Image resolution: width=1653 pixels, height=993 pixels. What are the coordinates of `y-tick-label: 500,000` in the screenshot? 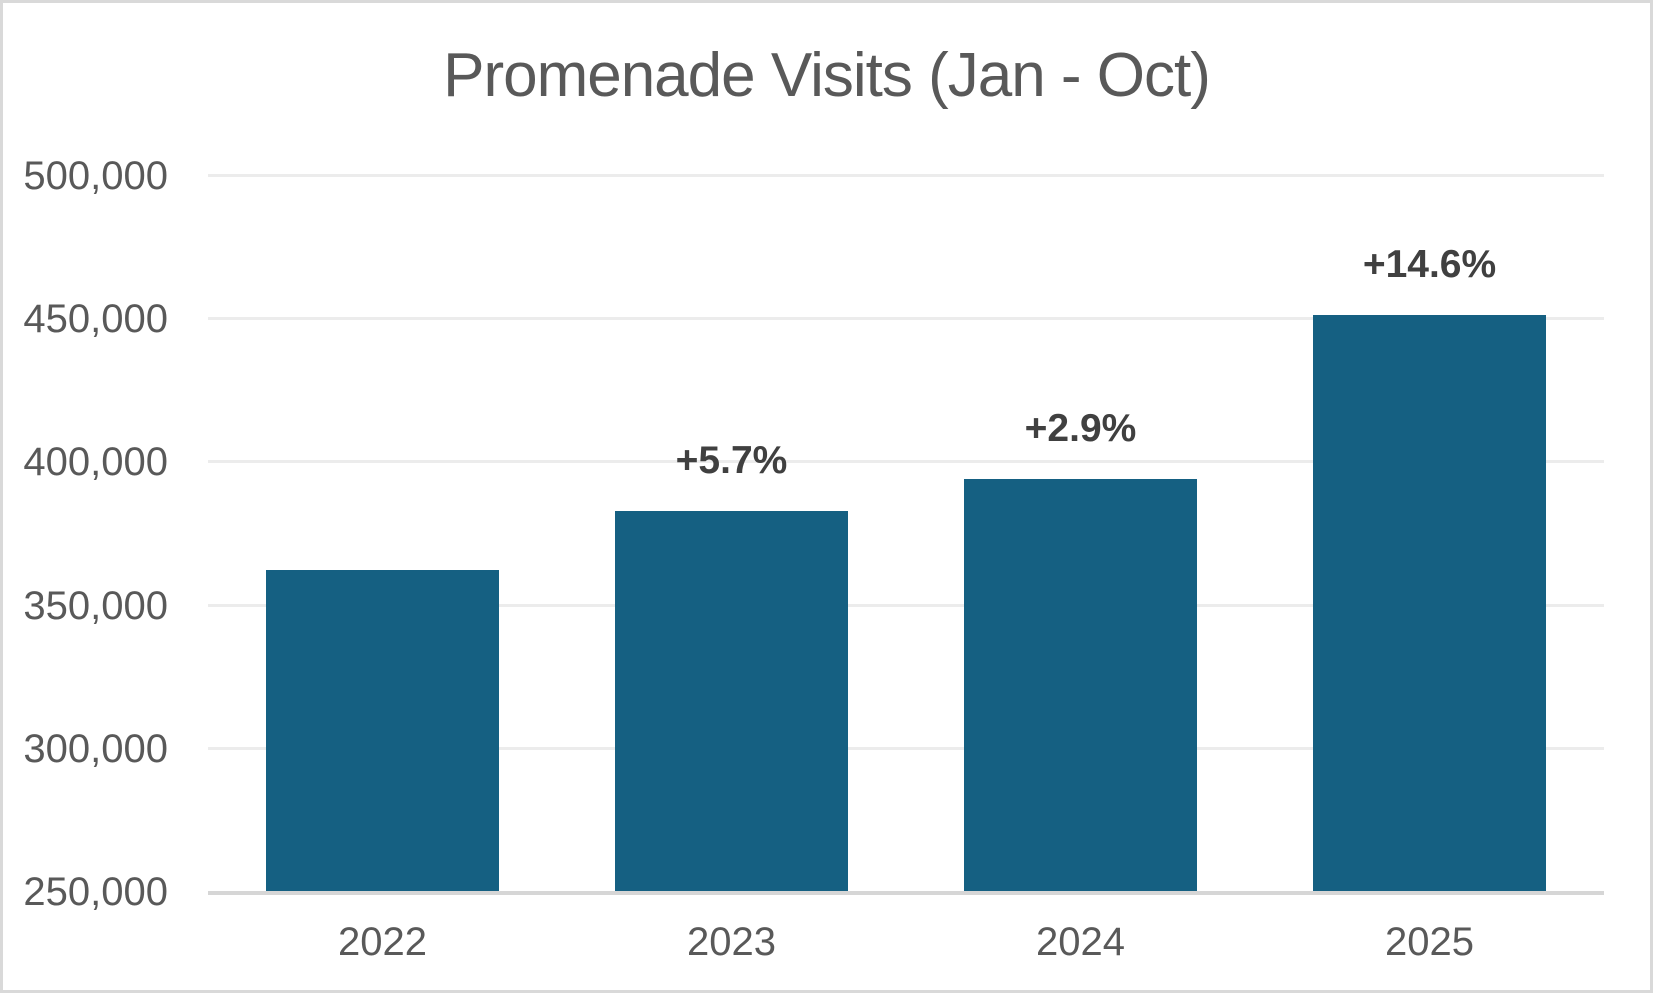 It's located at (95, 176).